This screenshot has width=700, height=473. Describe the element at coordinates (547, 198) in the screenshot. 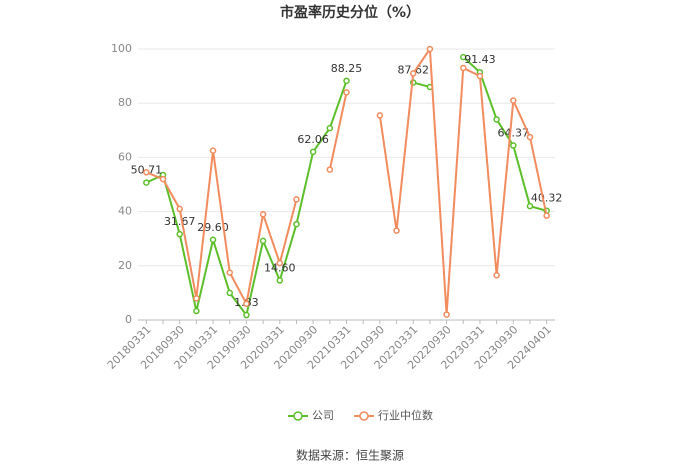

I see `data-label: 40.32` at that location.